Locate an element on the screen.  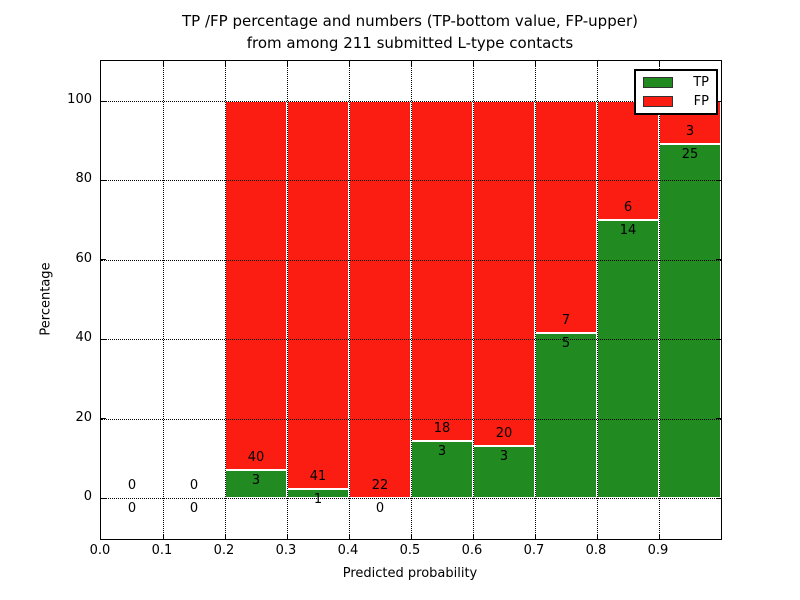
x-tick-label: 0.6 is located at coordinates (472, 550).